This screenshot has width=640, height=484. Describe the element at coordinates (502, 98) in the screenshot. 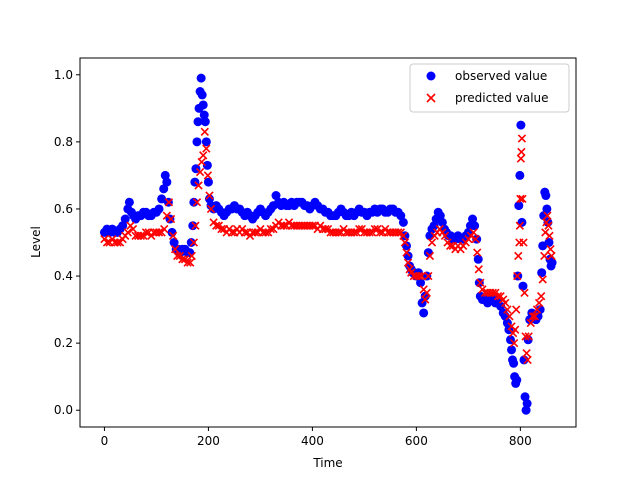

I see `legend-label-predicted: predicted value` at that location.